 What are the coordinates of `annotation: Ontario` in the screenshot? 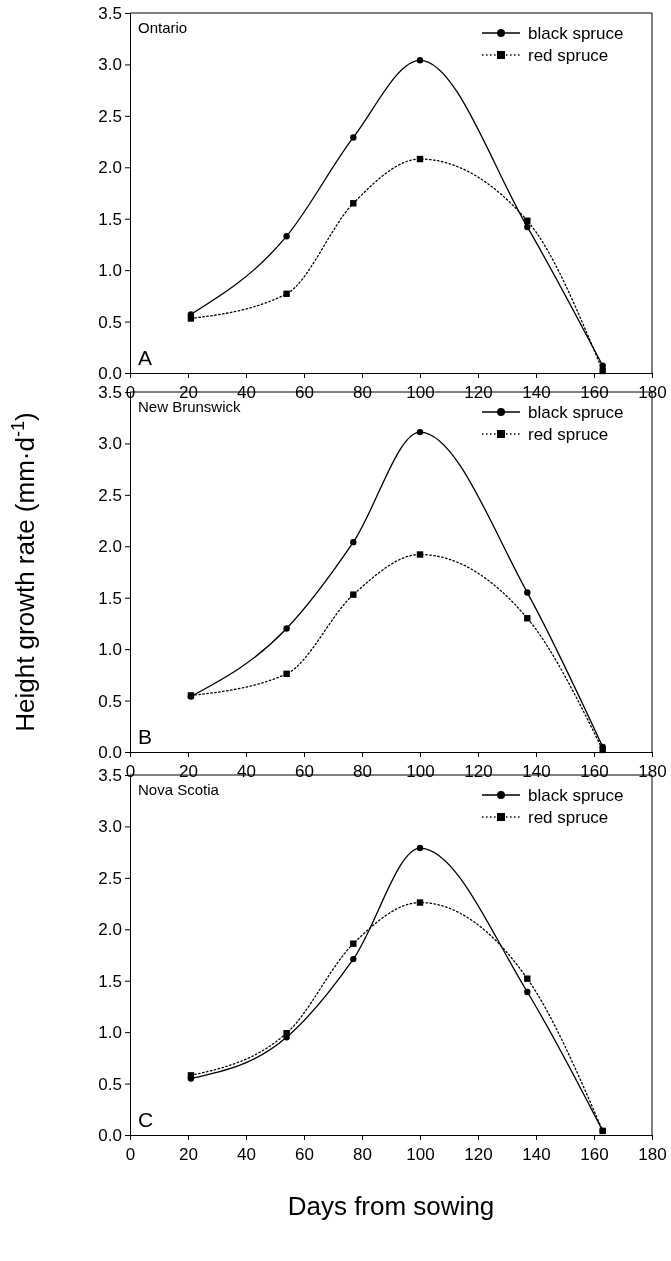 It's located at (163, 27).